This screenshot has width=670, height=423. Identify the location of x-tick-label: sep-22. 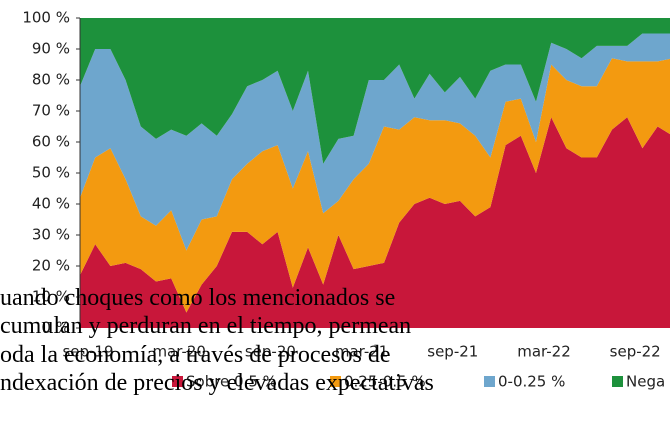
(635, 352).